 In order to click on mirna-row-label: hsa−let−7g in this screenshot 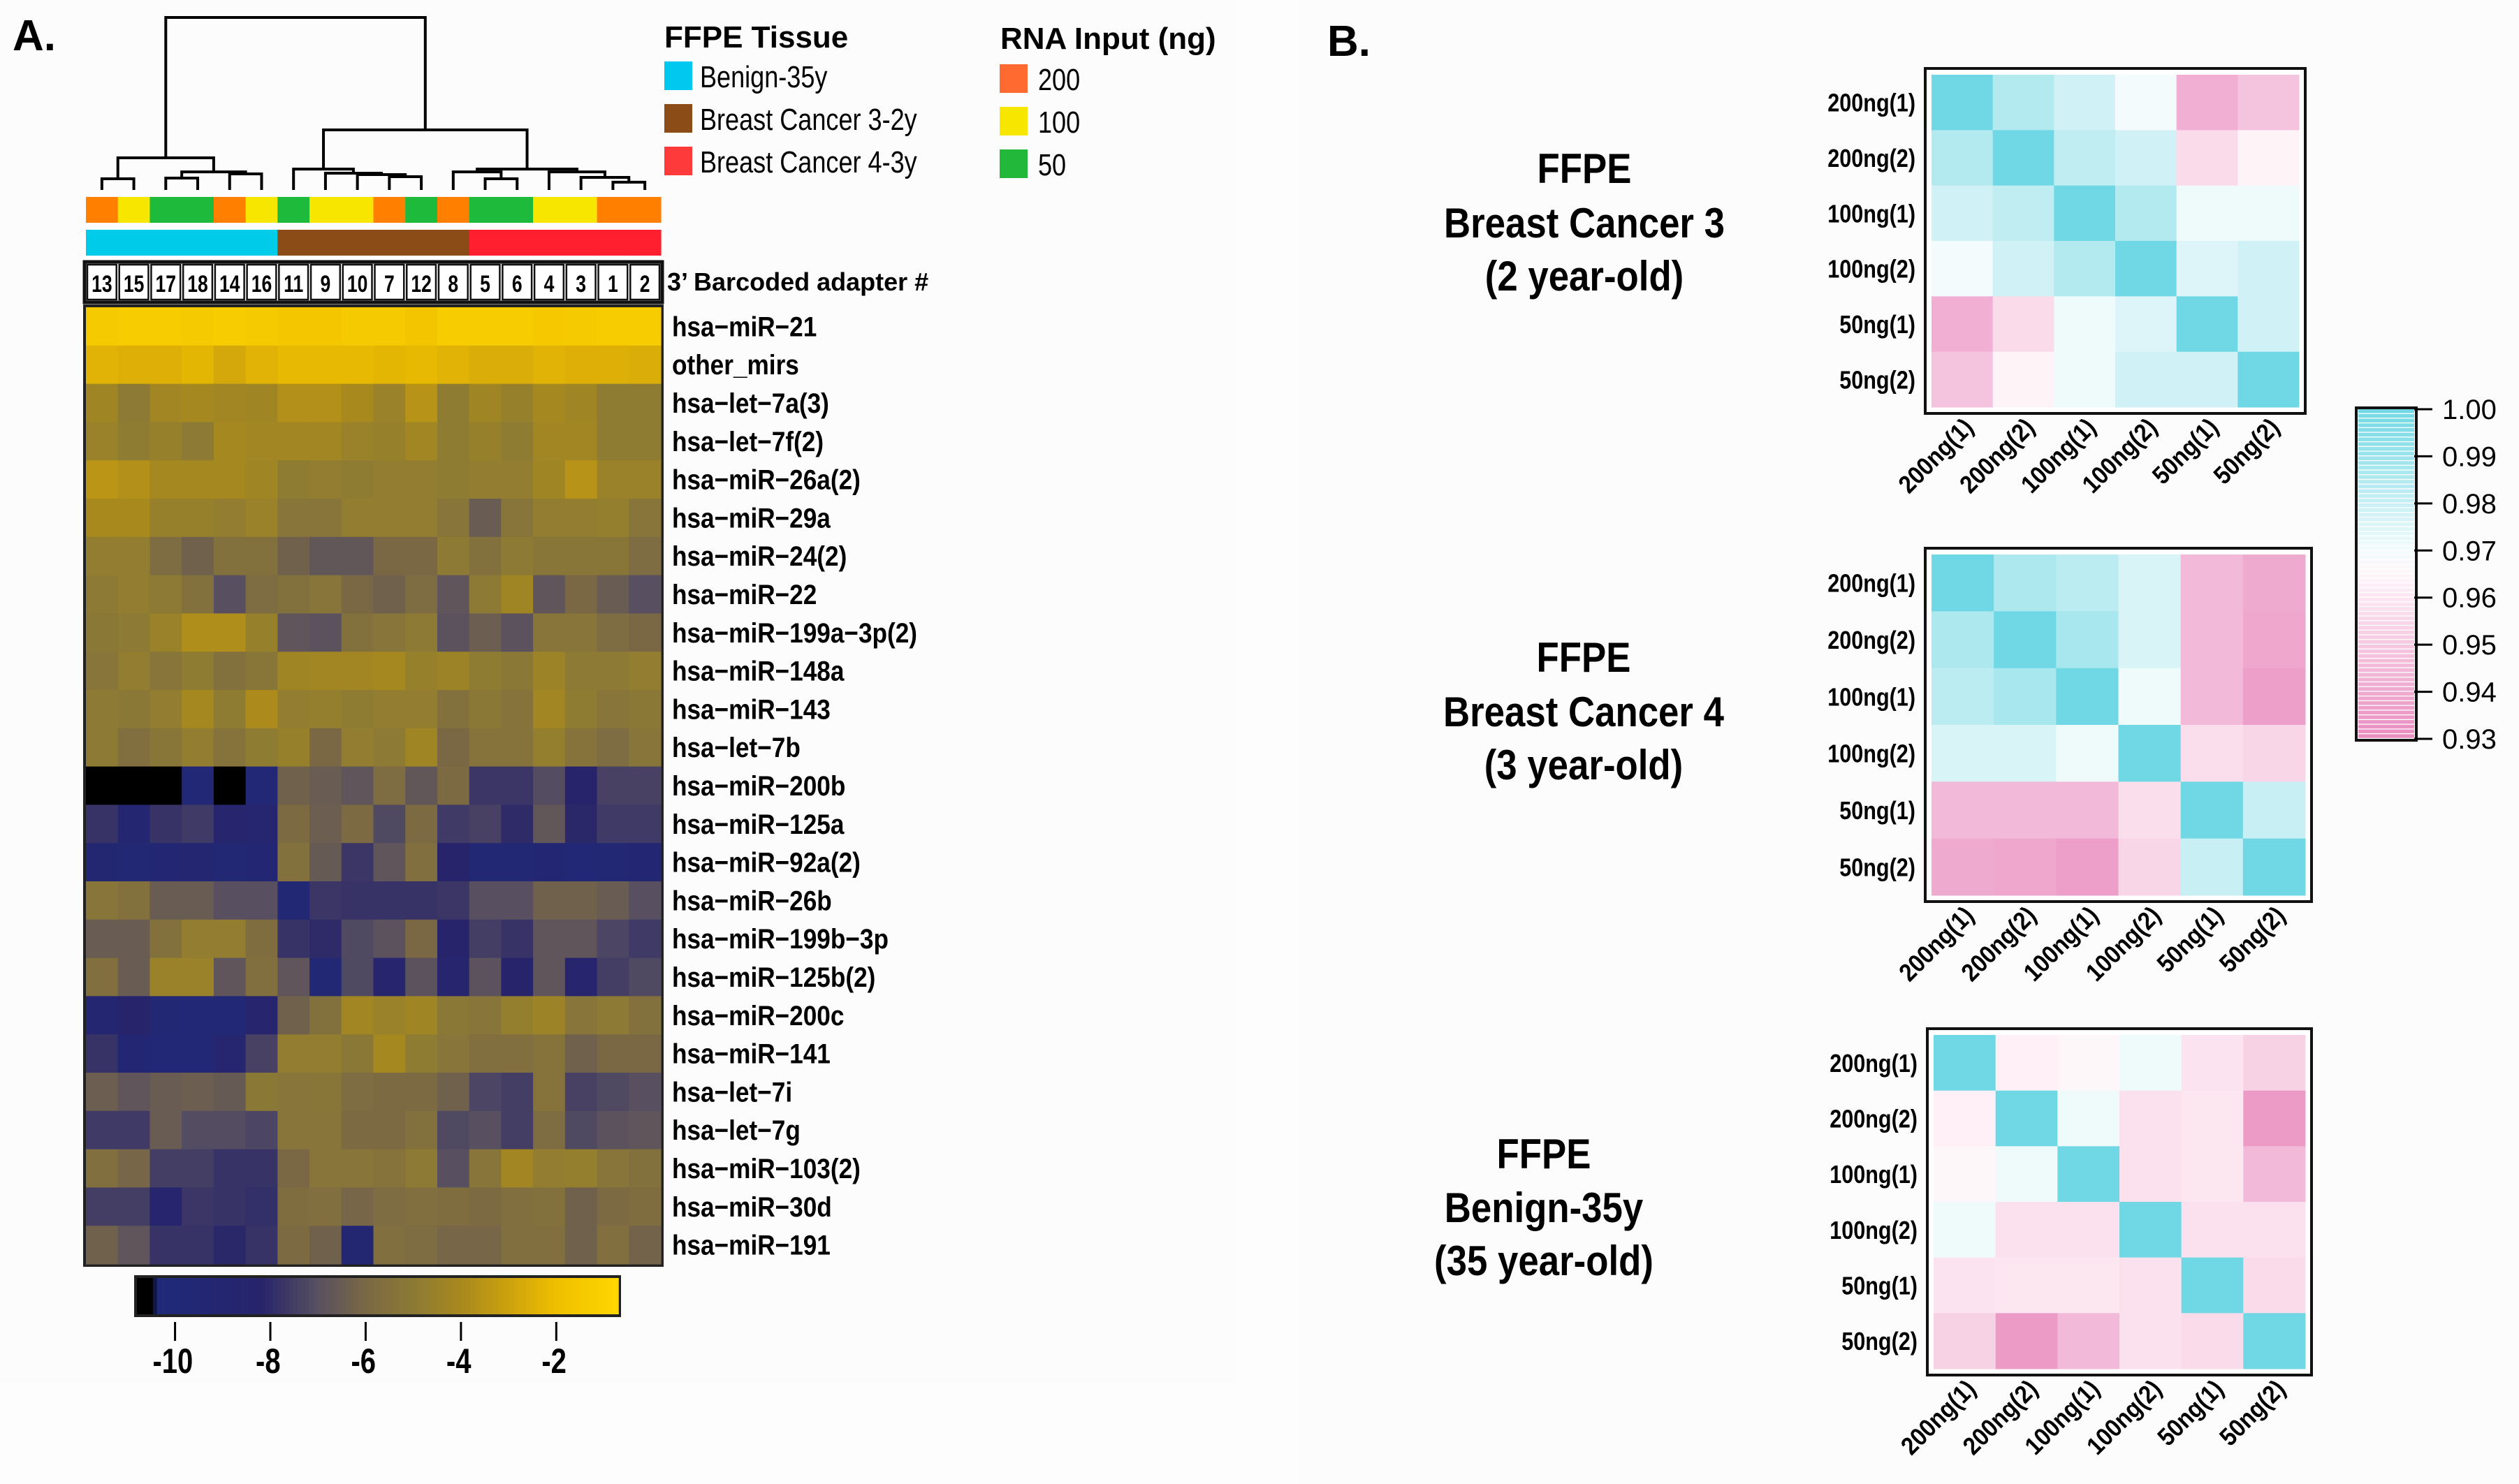, I will do `click(736, 1130)`.